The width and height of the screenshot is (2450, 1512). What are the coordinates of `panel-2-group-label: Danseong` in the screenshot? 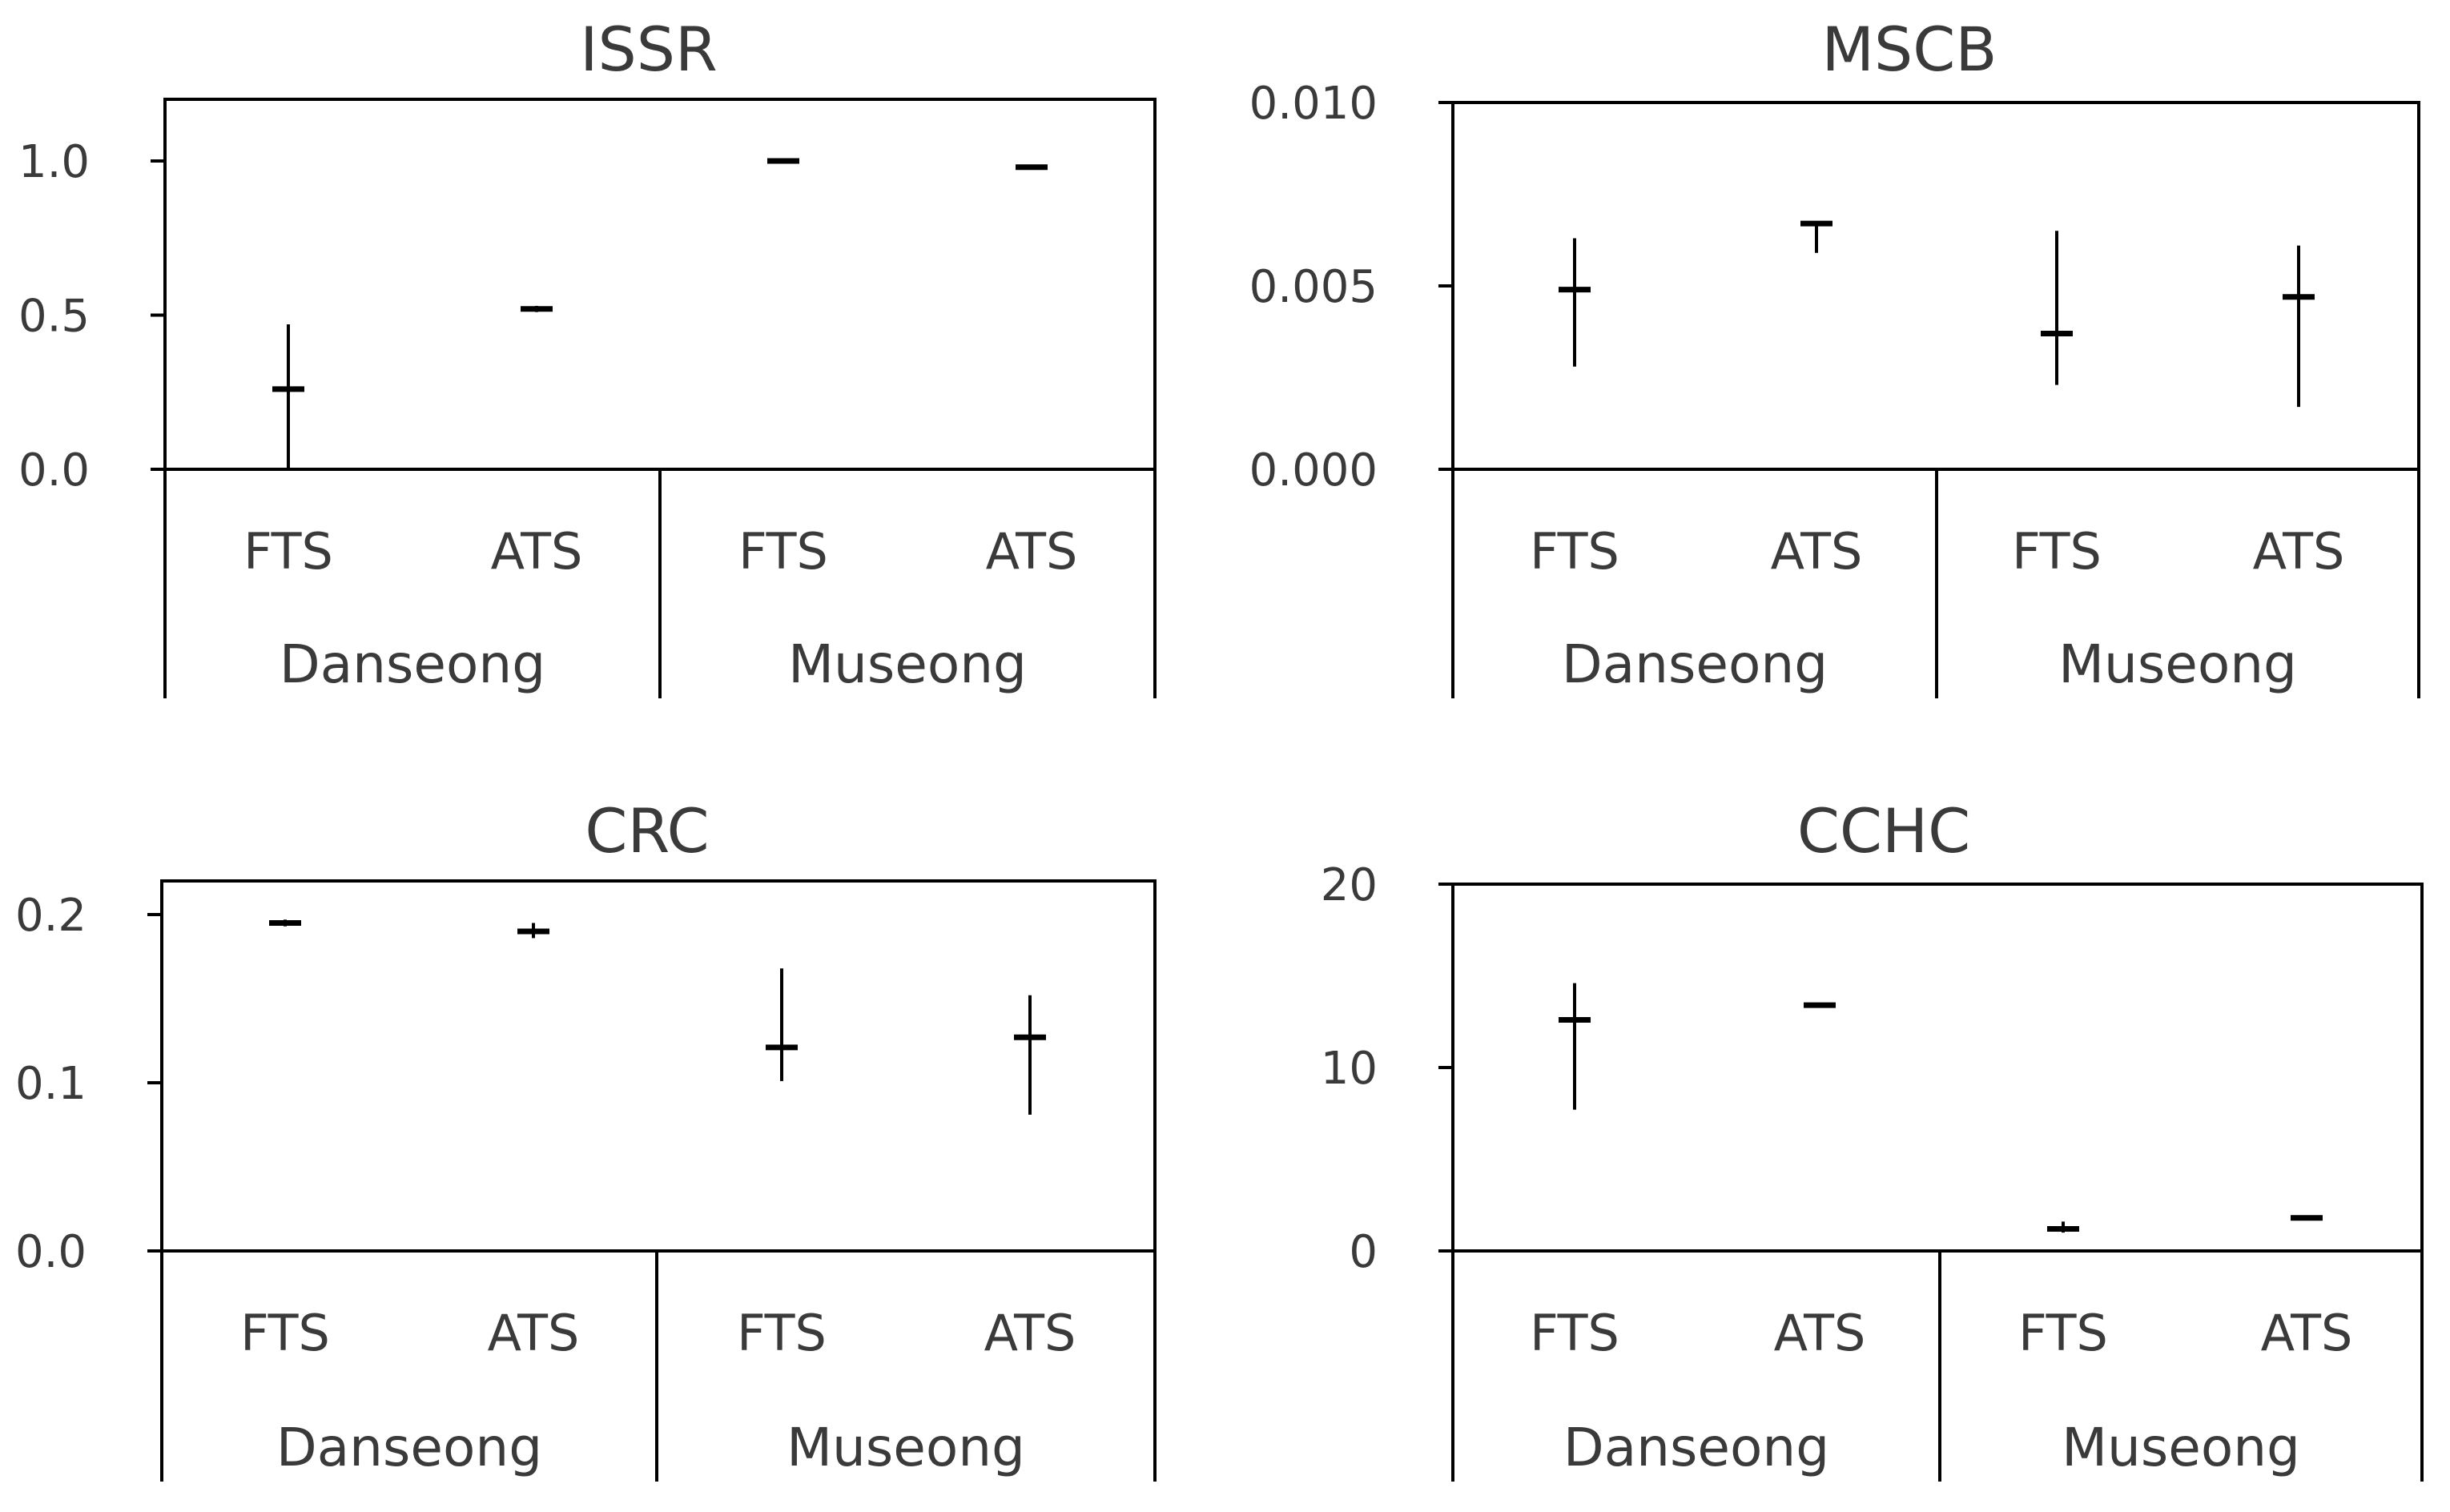 It's located at (1695, 664).